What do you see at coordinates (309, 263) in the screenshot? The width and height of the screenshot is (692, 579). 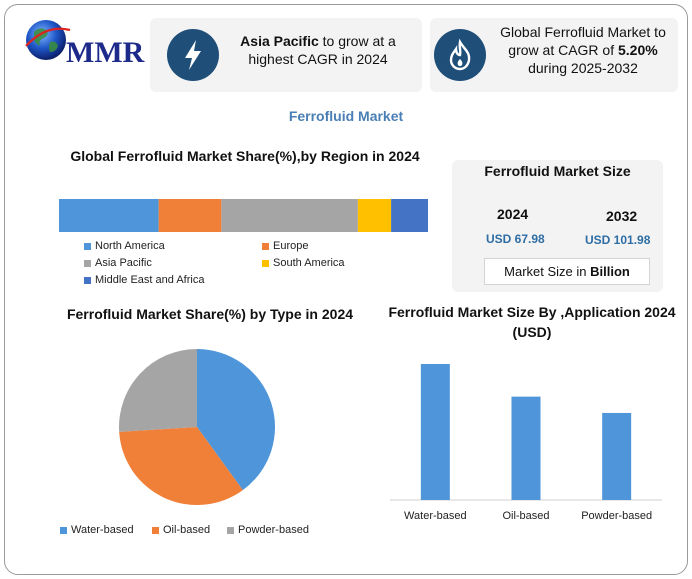 I see `legend-label: South America` at bounding box center [309, 263].